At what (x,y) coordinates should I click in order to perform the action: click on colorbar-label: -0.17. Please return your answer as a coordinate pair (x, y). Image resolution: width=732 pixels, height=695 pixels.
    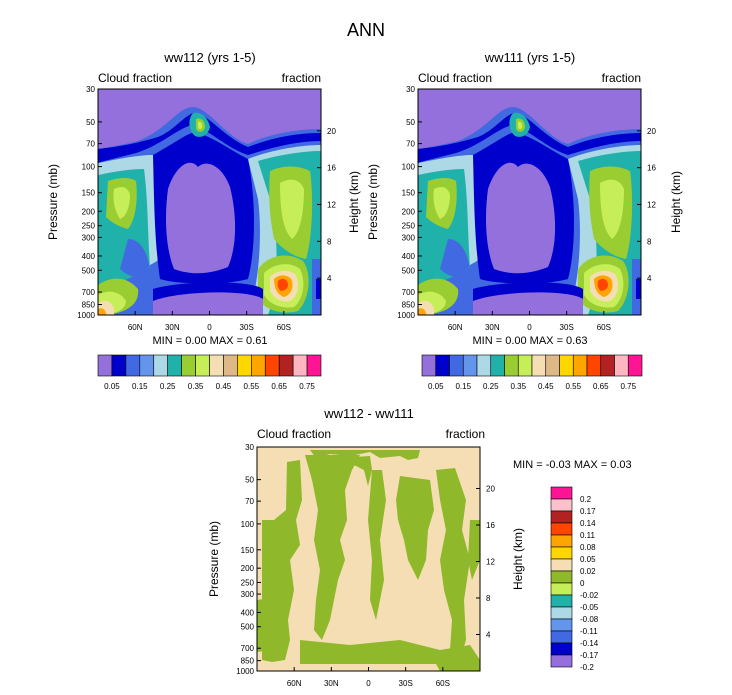
    Looking at the image, I should click on (589, 655).